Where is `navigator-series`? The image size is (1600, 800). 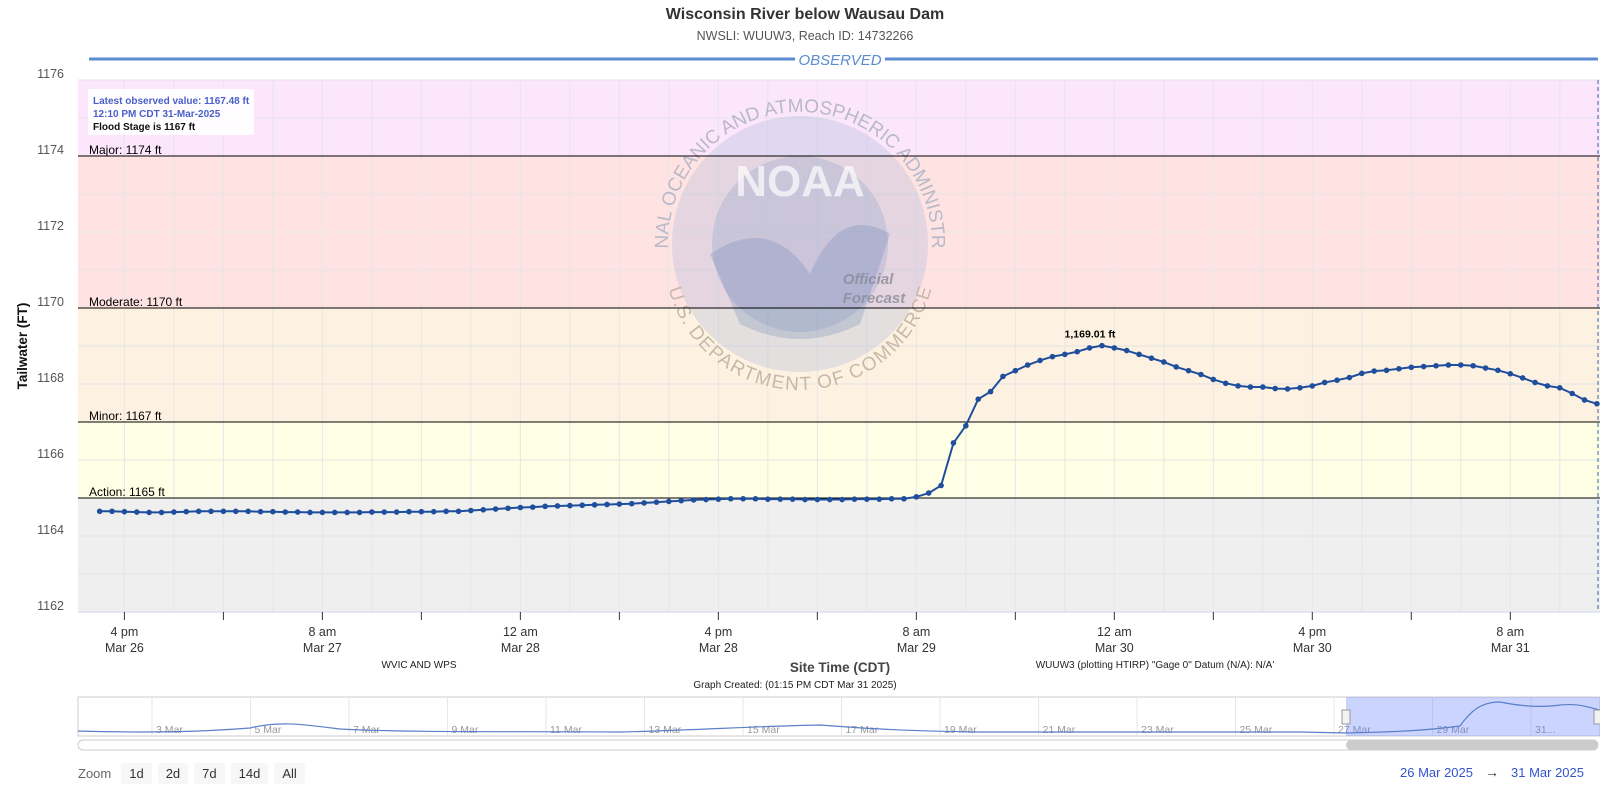
navigator-series is located at coordinates (838, 717).